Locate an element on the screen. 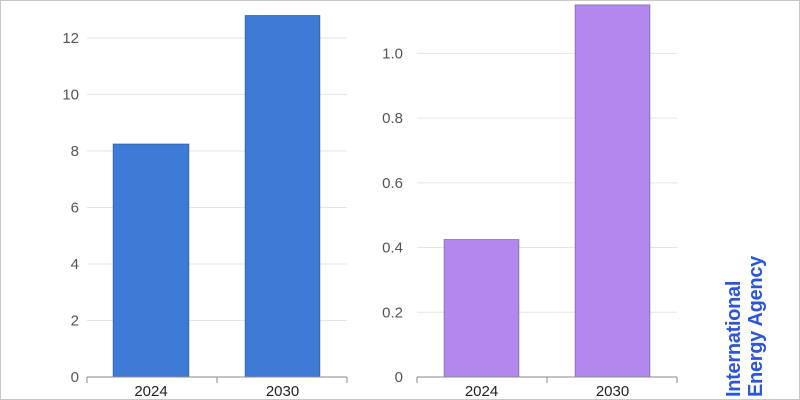 The width and height of the screenshot is (800, 400). chart-1-y-tick-label: 2 is located at coordinates (75, 320).